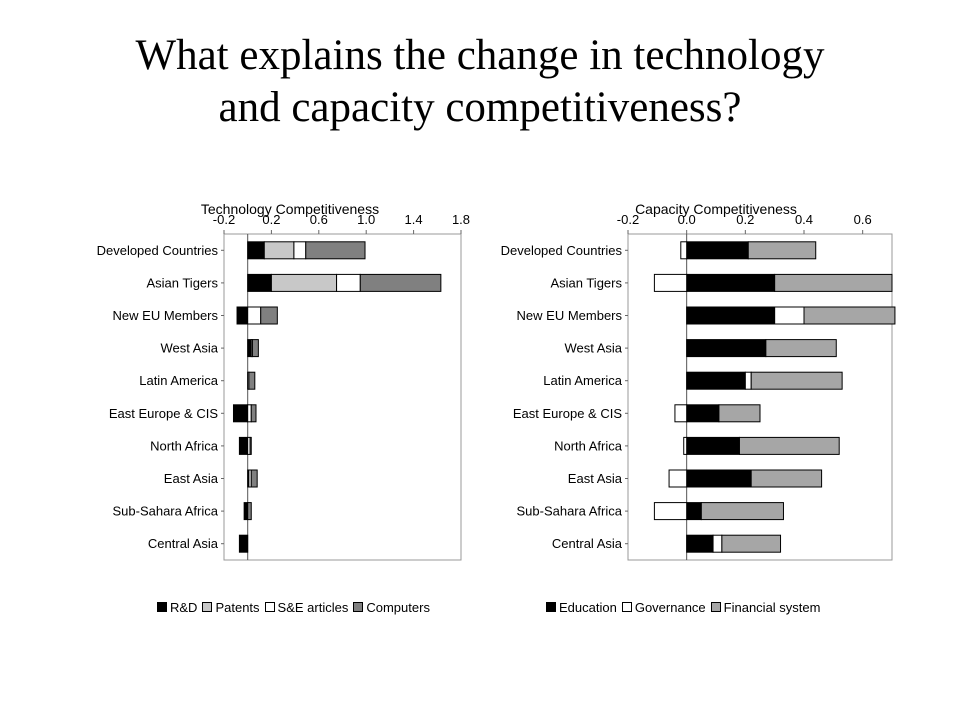 This screenshot has height=720, width=960. I want to click on legend-item-financial-system: Financial system, so click(765, 607).